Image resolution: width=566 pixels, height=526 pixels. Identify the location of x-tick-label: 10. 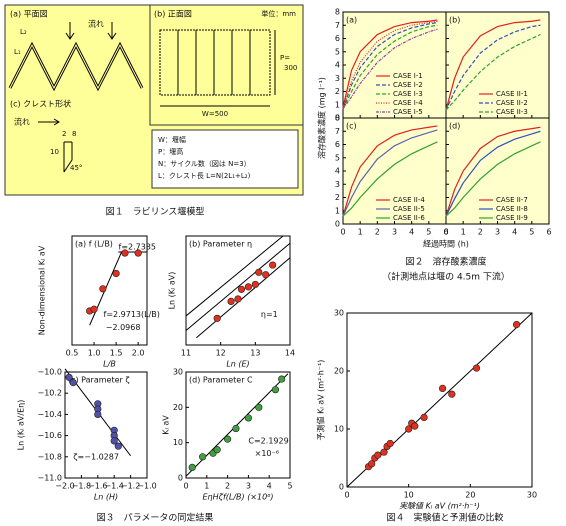
(409, 495).